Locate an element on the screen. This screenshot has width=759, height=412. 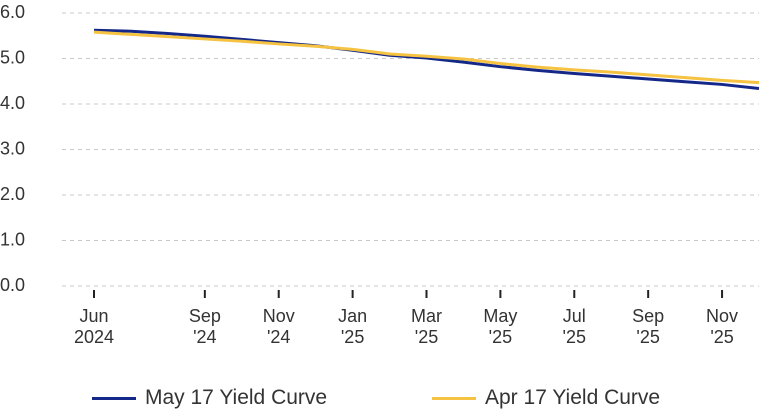
y-tick-label: 4.0 is located at coordinates (12, 103).